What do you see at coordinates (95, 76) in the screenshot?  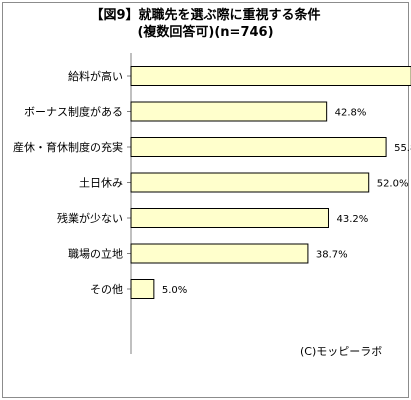 I see `category-label: 給料が高い` at bounding box center [95, 76].